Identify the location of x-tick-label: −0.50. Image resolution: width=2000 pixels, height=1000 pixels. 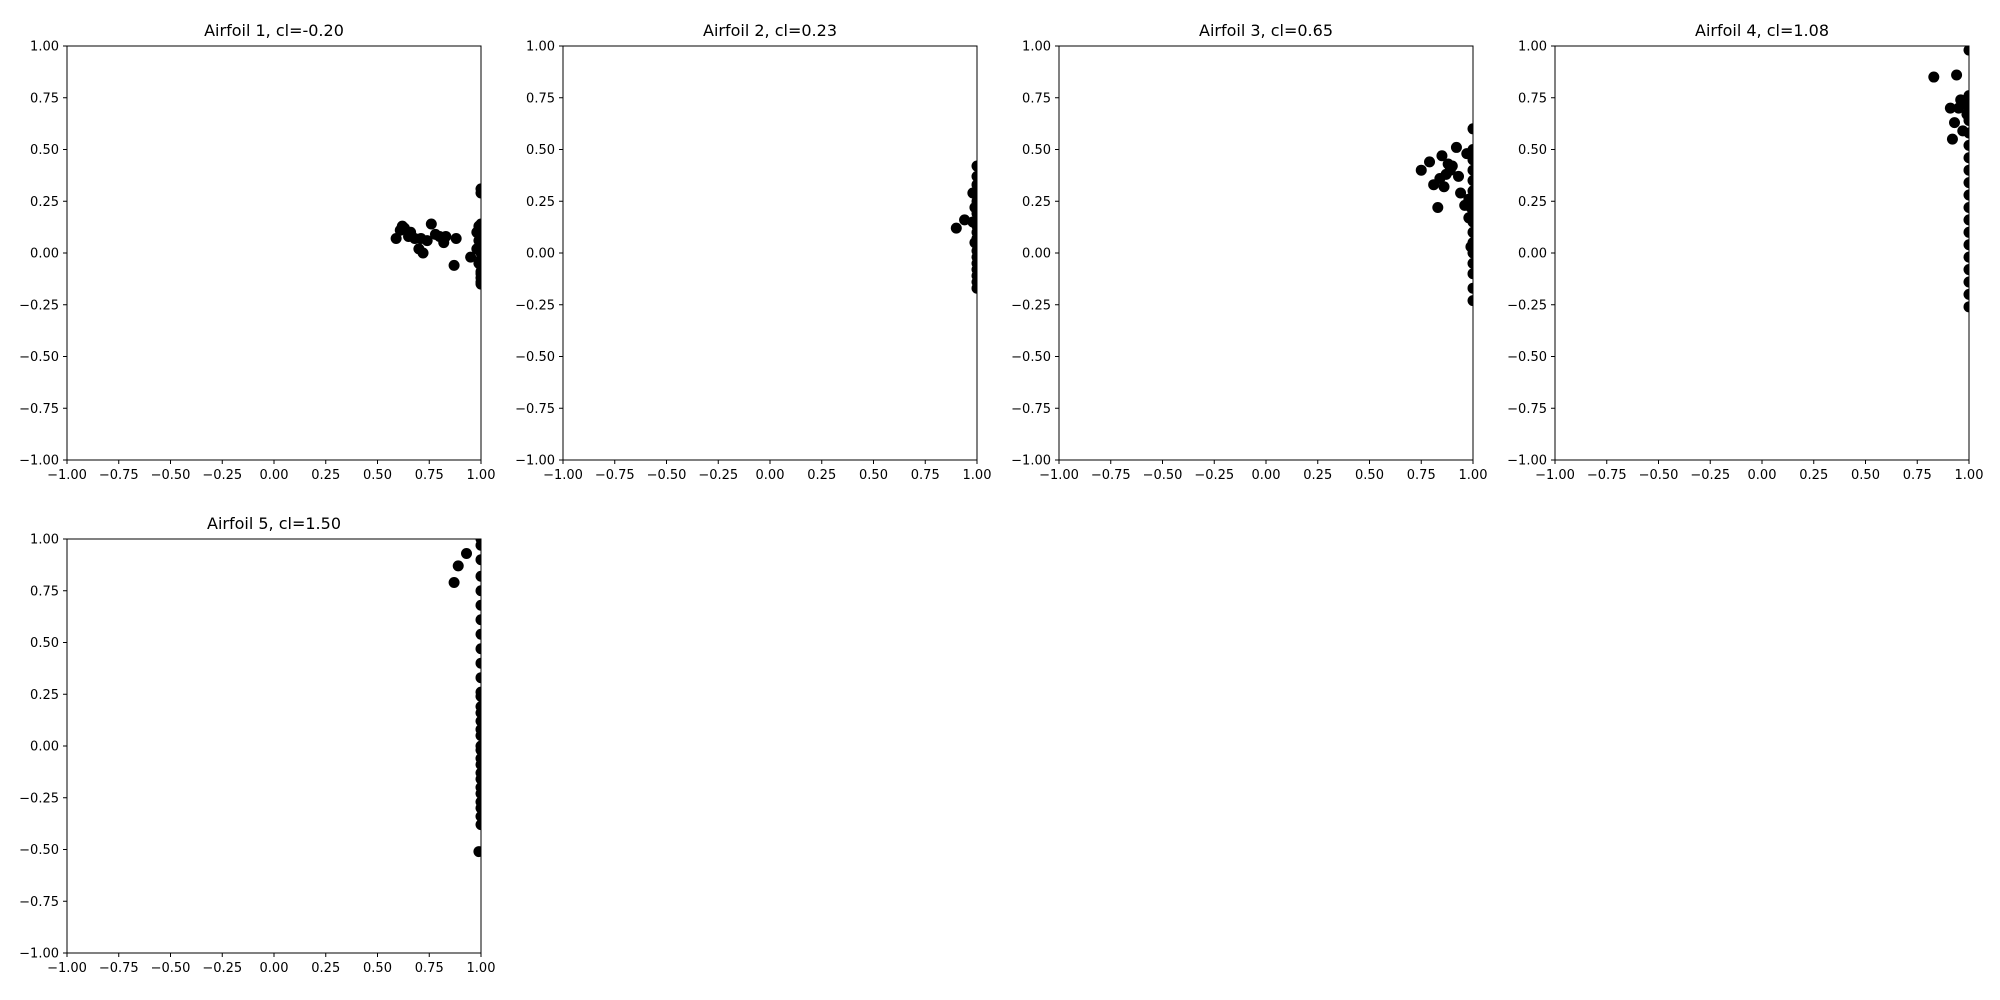
(1163, 475).